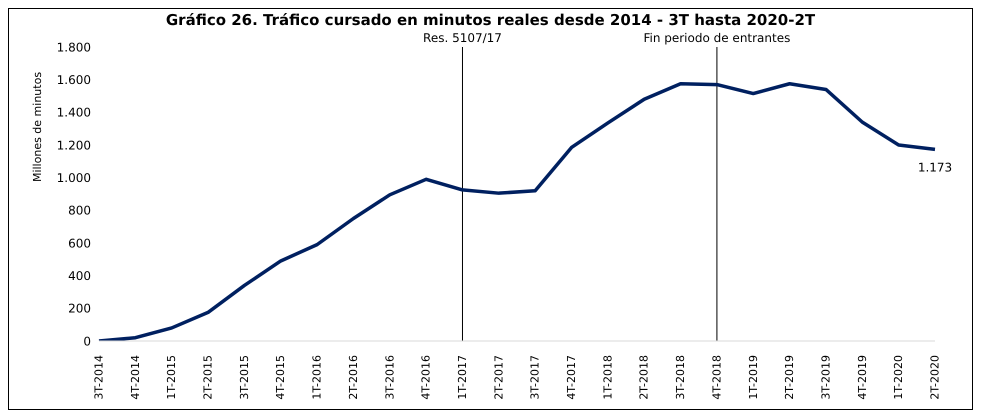 The height and width of the screenshot is (419, 983). What do you see at coordinates (899, 377) in the screenshot?
I see `x-tick-label: 1T-2020` at bounding box center [899, 377].